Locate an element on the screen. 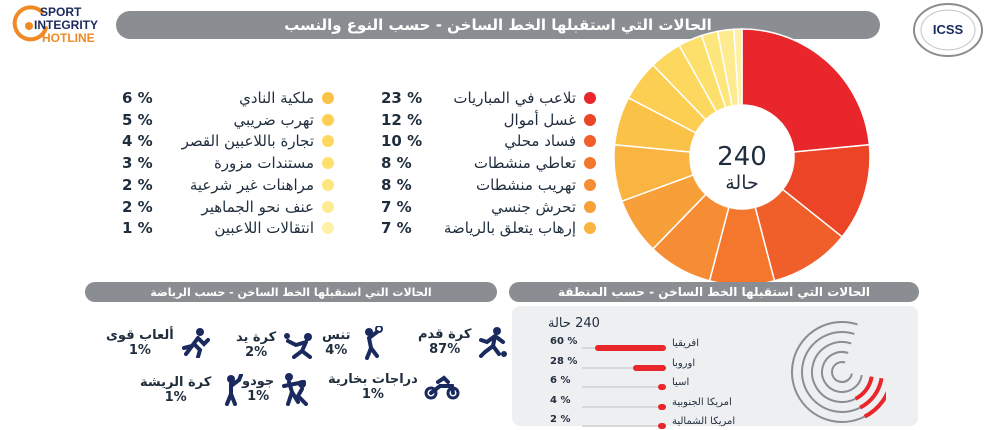 The width and height of the screenshot is (1000, 430). donut-total: 240 is located at coordinates (742, 157).